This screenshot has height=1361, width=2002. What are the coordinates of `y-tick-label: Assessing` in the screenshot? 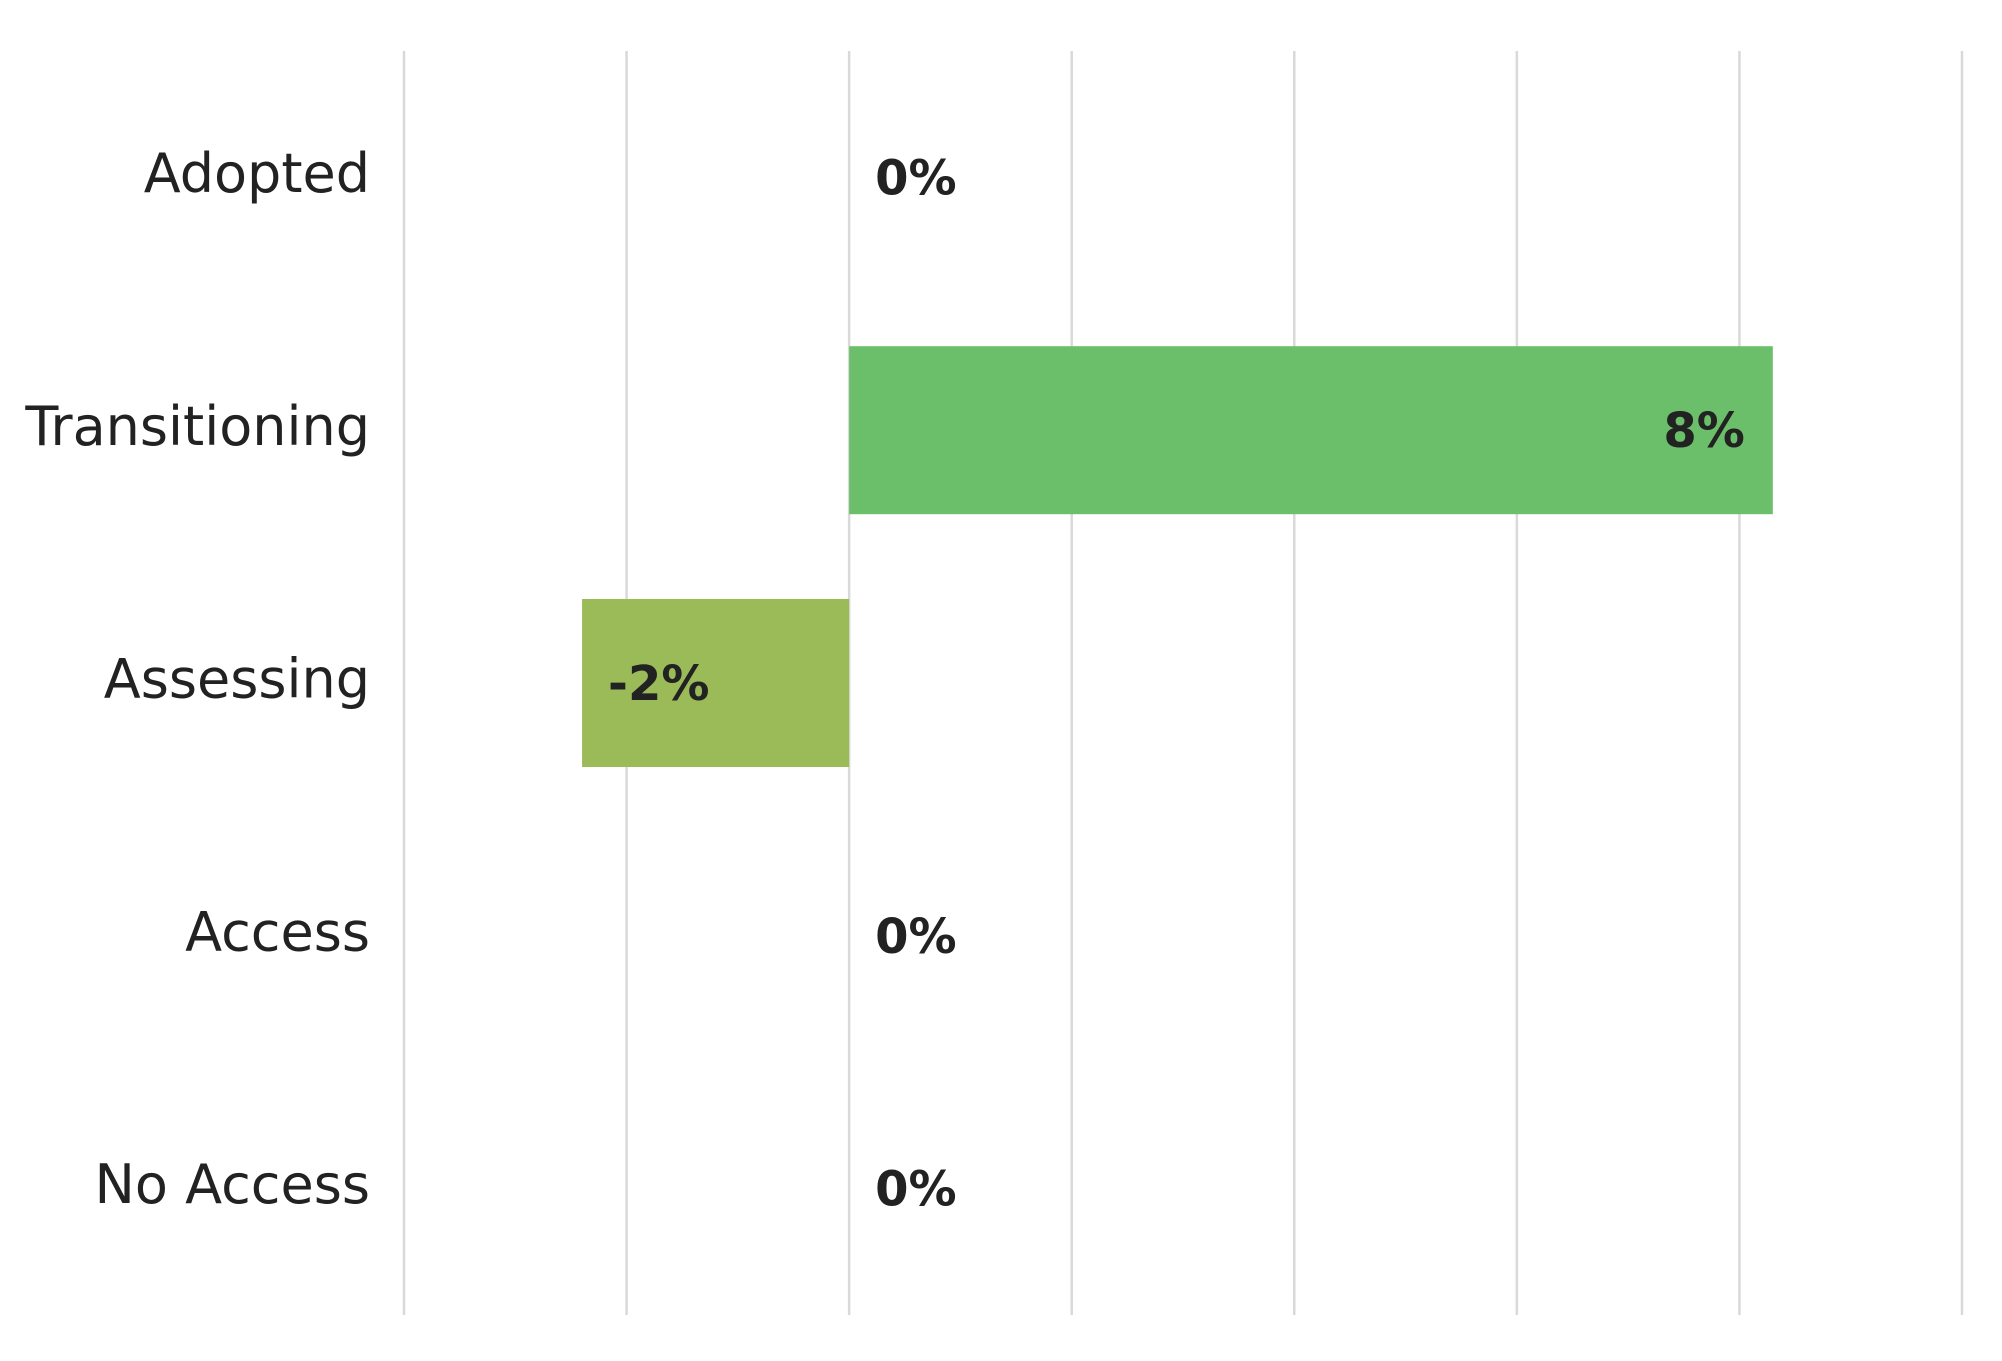 It's located at (237, 679).